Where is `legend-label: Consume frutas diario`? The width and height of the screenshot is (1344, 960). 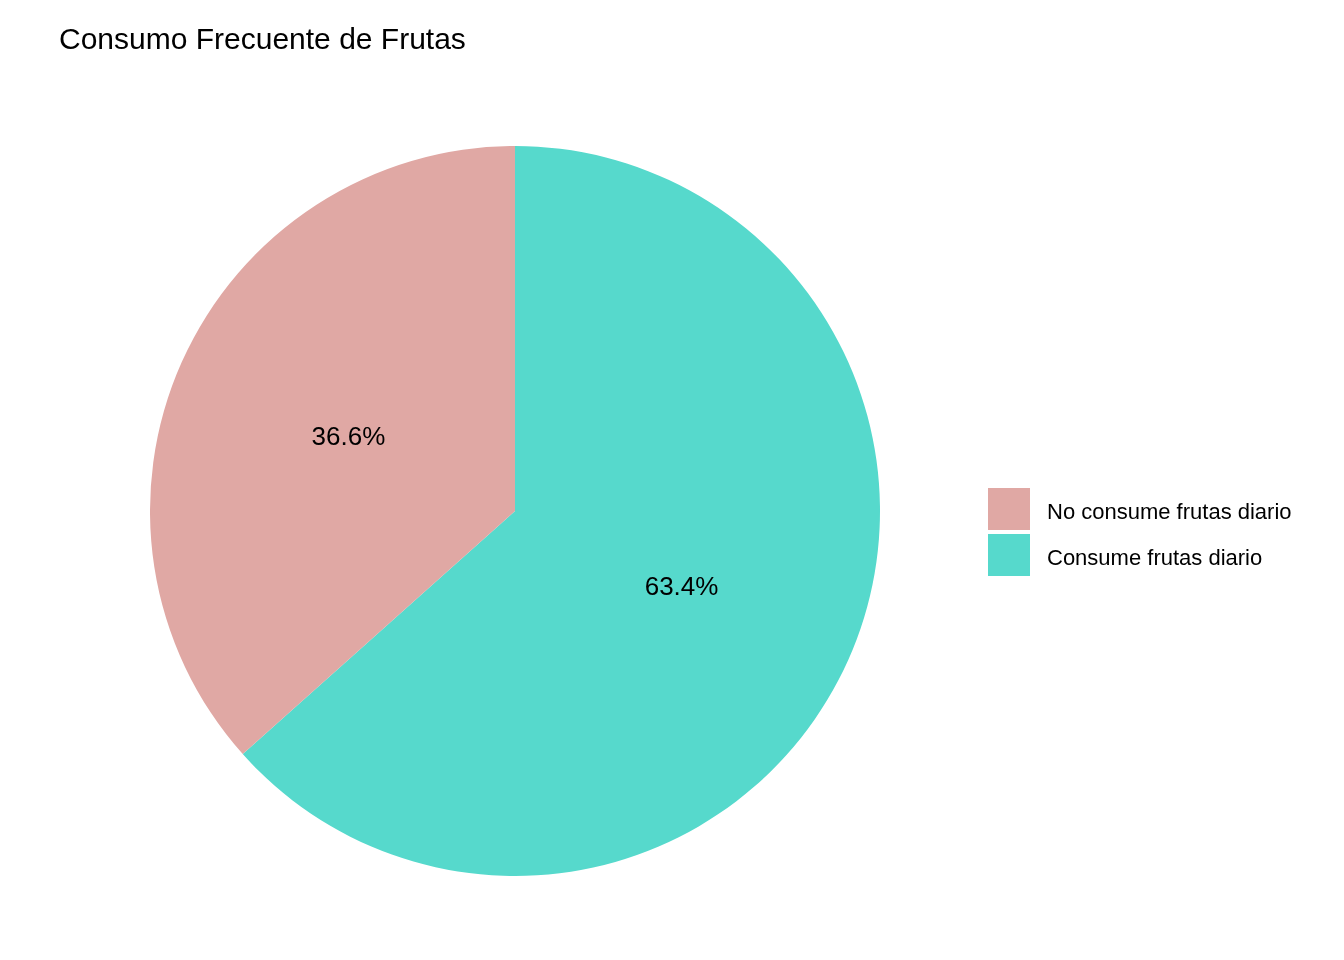
legend-label: Consume frutas diario is located at coordinates (1155, 557).